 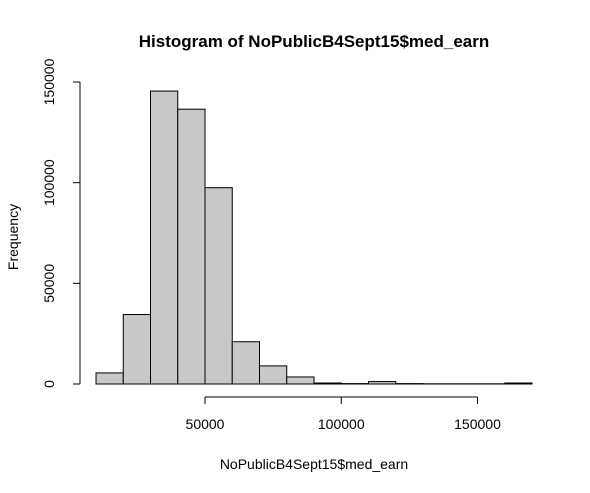 I want to click on y-tick-label: 0, so click(x=49, y=384).